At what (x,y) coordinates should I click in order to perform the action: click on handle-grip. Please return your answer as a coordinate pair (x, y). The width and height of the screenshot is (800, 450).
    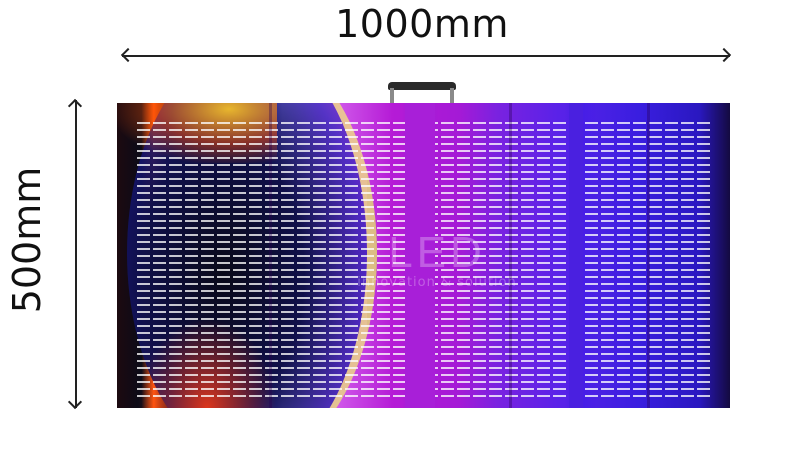
    Looking at the image, I should click on (422, 86).